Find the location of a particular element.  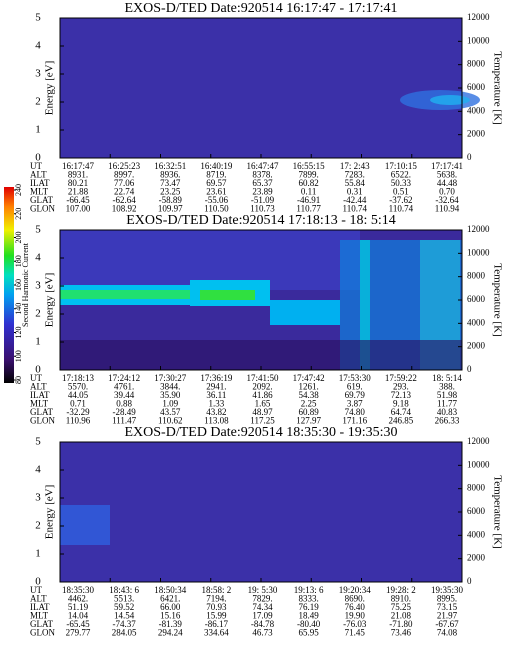

ephemeris-value: 51.19 is located at coordinates (78, 607).